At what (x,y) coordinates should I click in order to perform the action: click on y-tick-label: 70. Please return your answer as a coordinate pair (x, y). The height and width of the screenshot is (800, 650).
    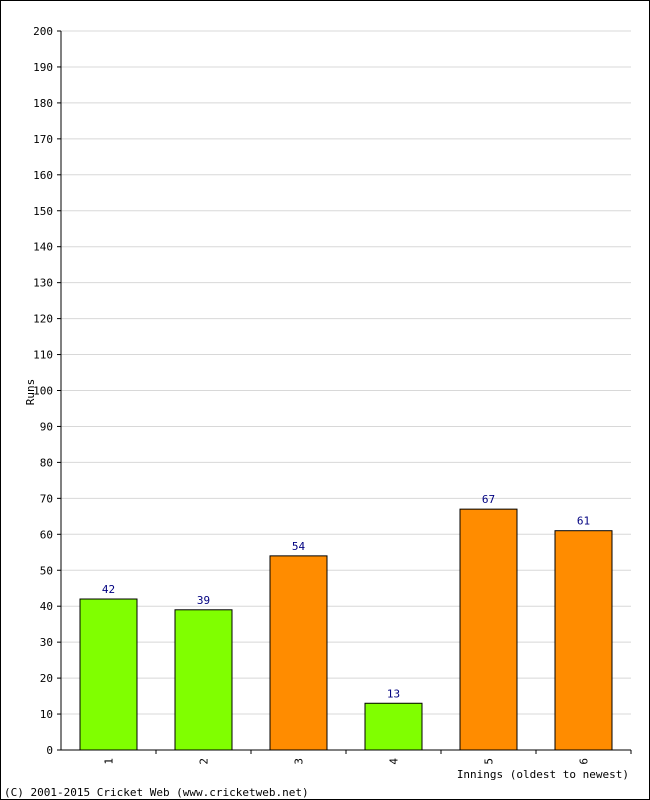
    Looking at the image, I should click on (46, 498).